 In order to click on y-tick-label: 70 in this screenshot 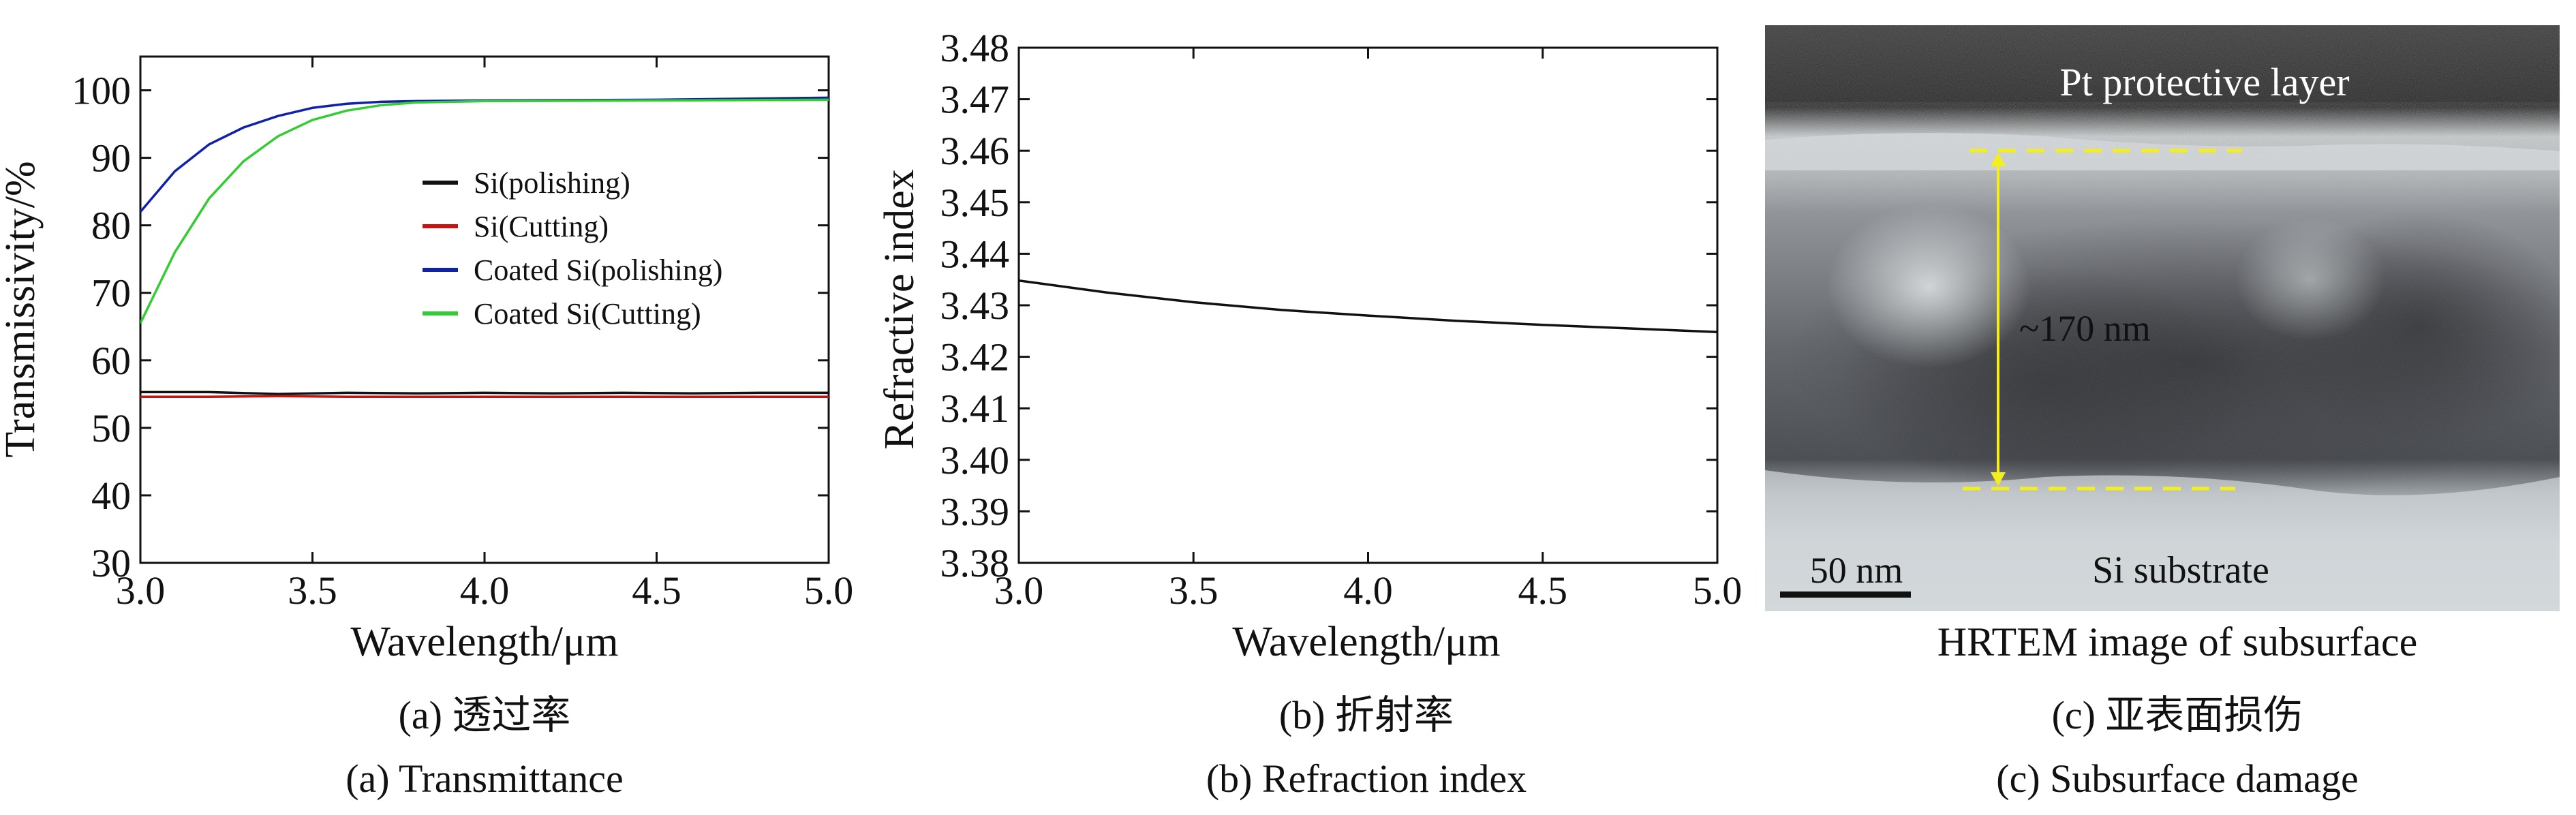, I will do `click(111, 293)`.